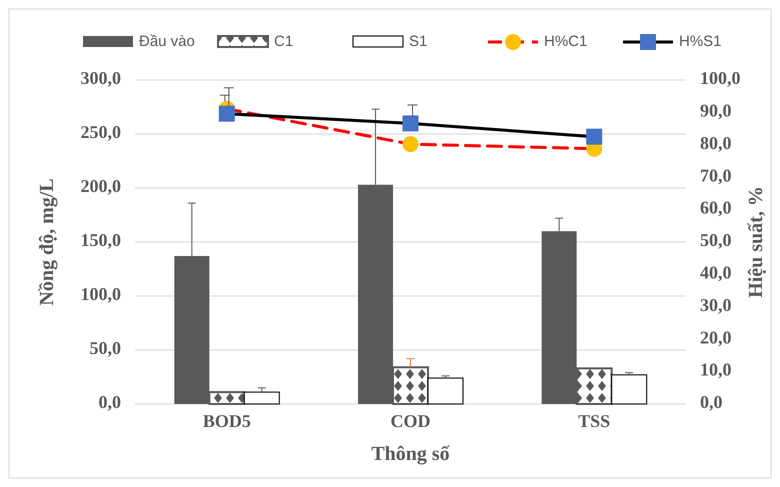 Image resolution: width=780 pixels, height=487 pixels. I want to click on y-tick-label: 0,0, so click(109, 402).